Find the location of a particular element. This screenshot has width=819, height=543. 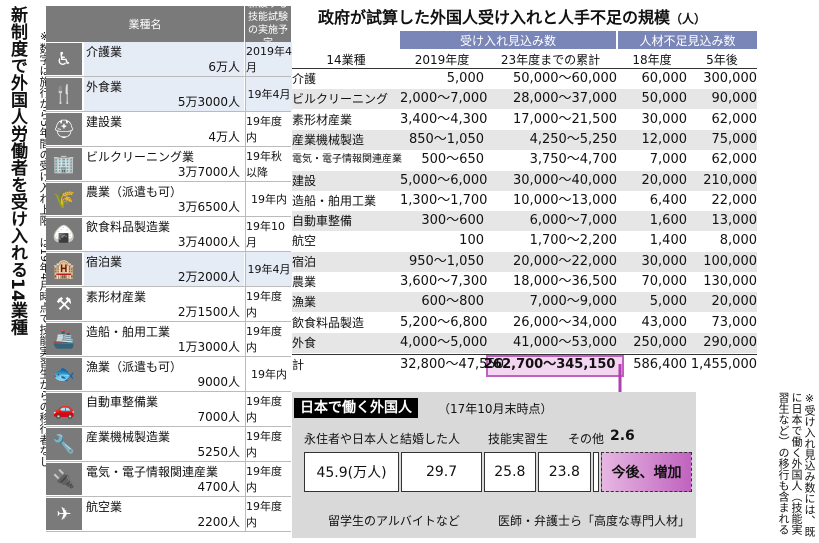

estimate-2019: 500〜650 is located at coordinates (452, 160).